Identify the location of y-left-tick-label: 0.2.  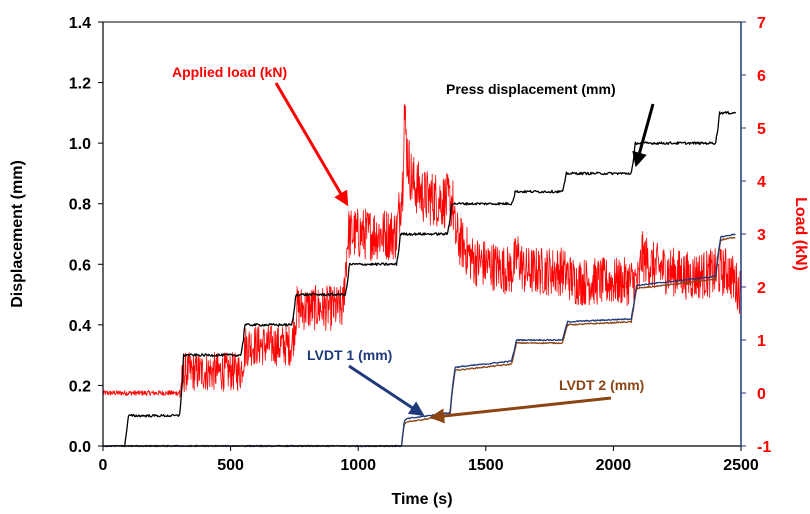
(80, 386).